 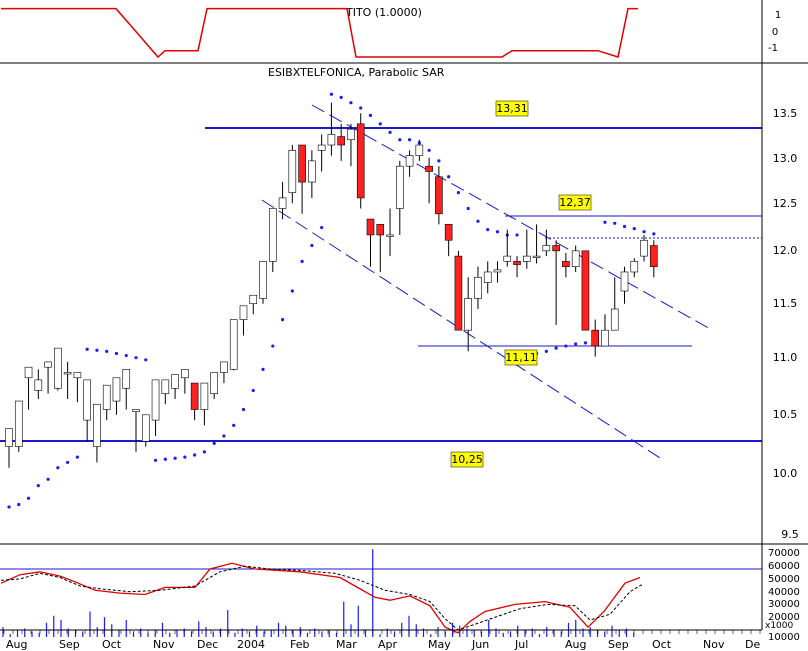 I want to click on indicator-tick-1: 1, so click(x=778, y=15).